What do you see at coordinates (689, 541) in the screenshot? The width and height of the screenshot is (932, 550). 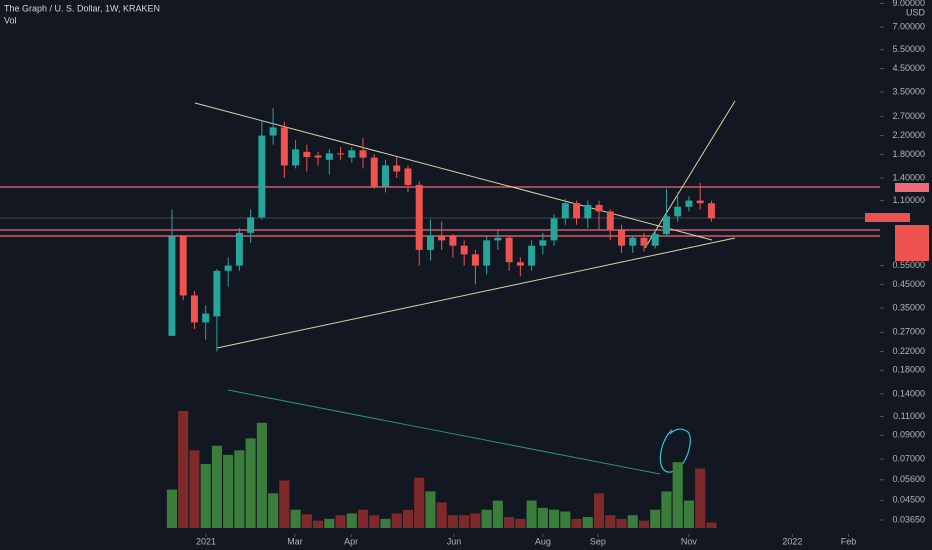 I see `x-tick-label: Nov` at bounding box center [689, 541].